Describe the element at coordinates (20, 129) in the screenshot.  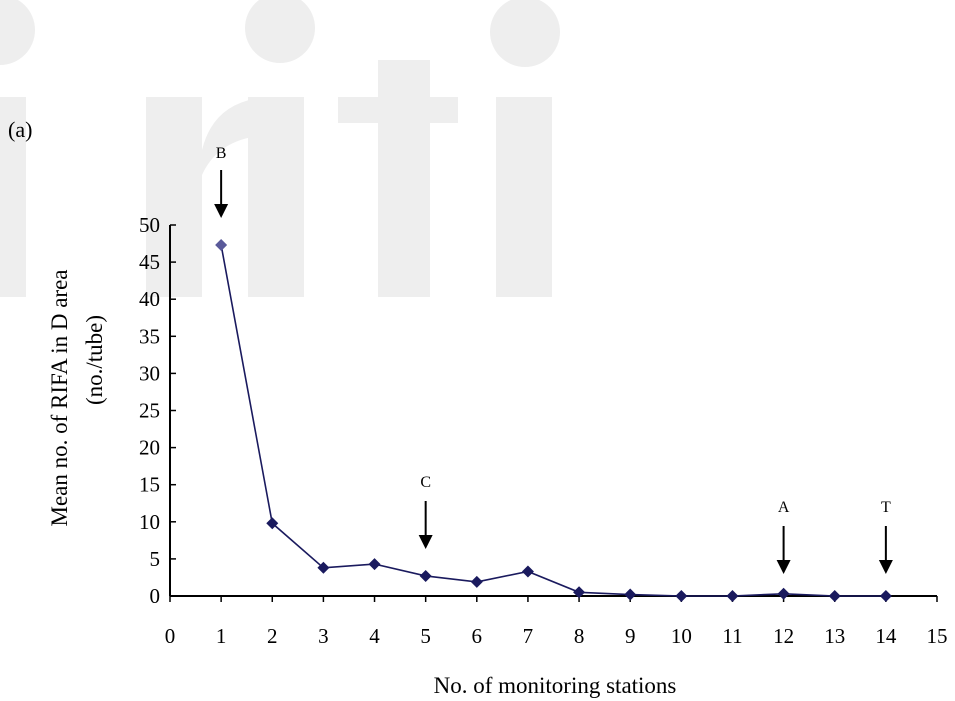
I see `panel-label: (a)` at that location.